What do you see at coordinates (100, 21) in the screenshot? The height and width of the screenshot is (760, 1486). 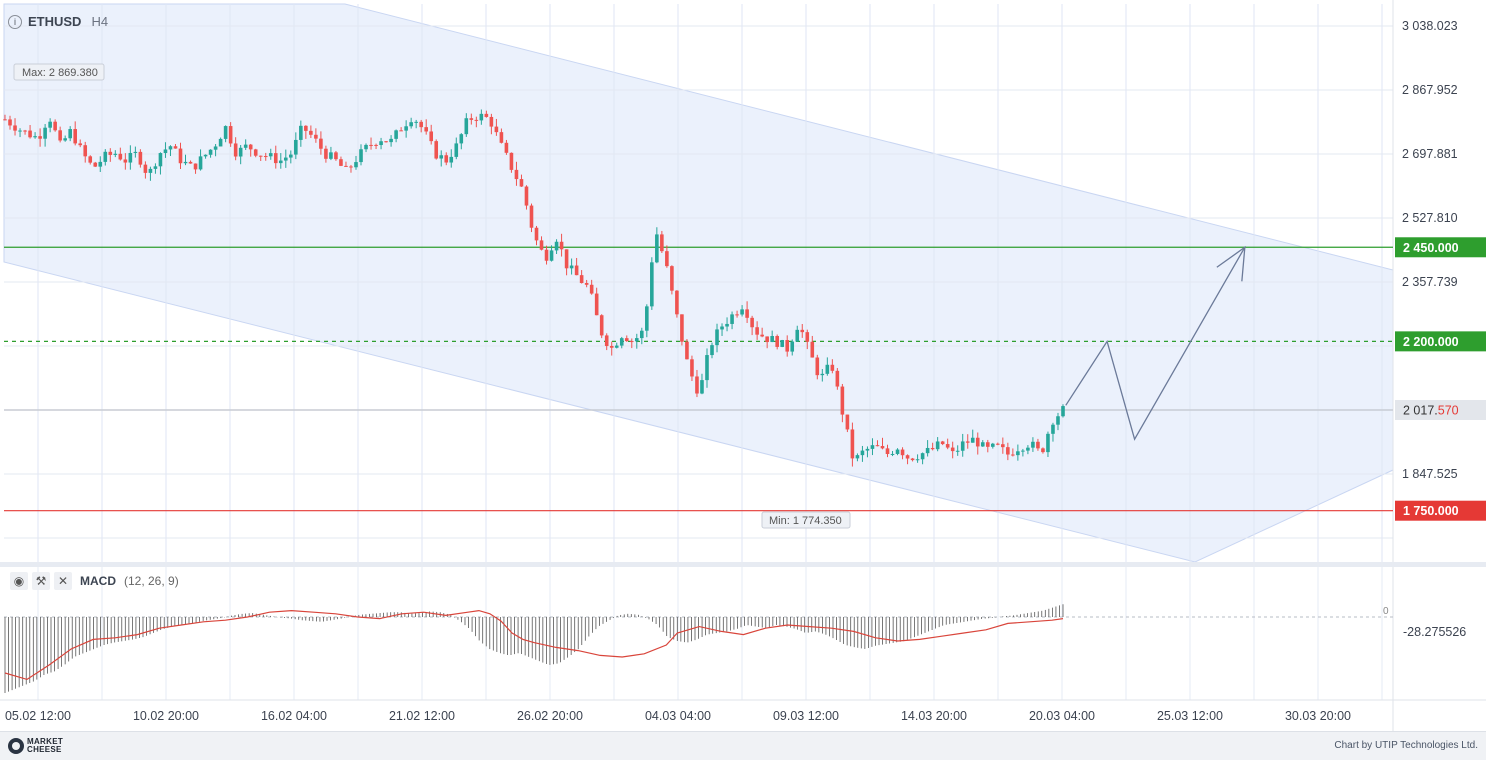 I see `timeframe-label: H4` at bounding box center [100, 21].